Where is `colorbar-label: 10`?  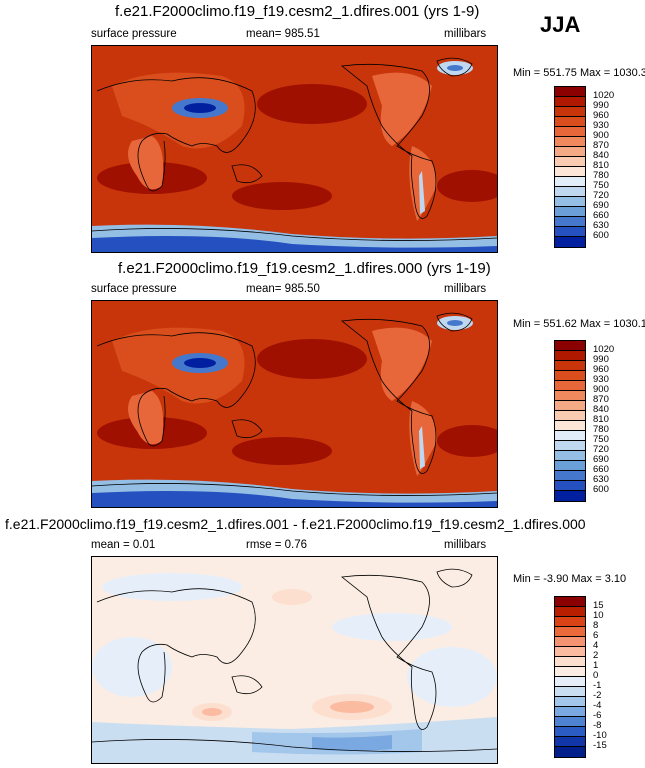 colorbar-label: 10 is located at coordinates (598, 615).